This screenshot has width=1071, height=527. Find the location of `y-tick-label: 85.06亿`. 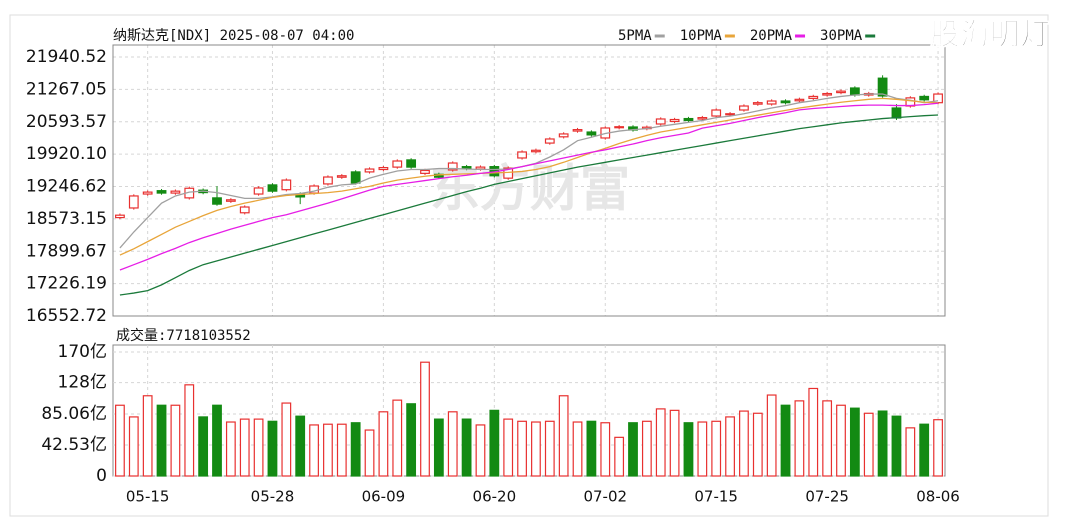

y-tick-label: 85.06亿 is located at coordinates (74, 414).